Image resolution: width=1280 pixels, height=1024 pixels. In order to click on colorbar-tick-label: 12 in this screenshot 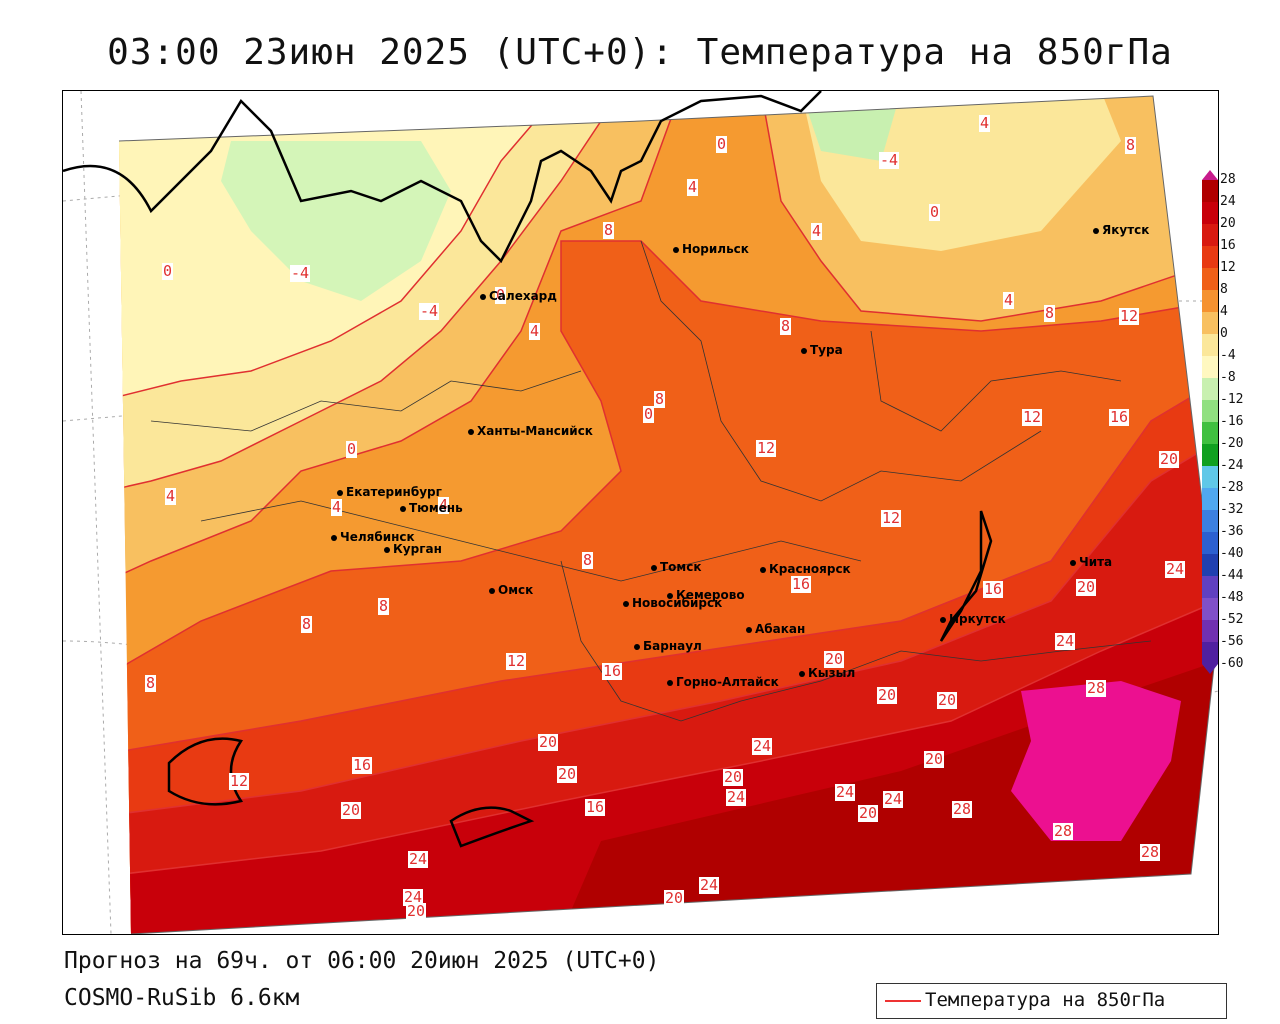, I will do `click(1228, 267)`.